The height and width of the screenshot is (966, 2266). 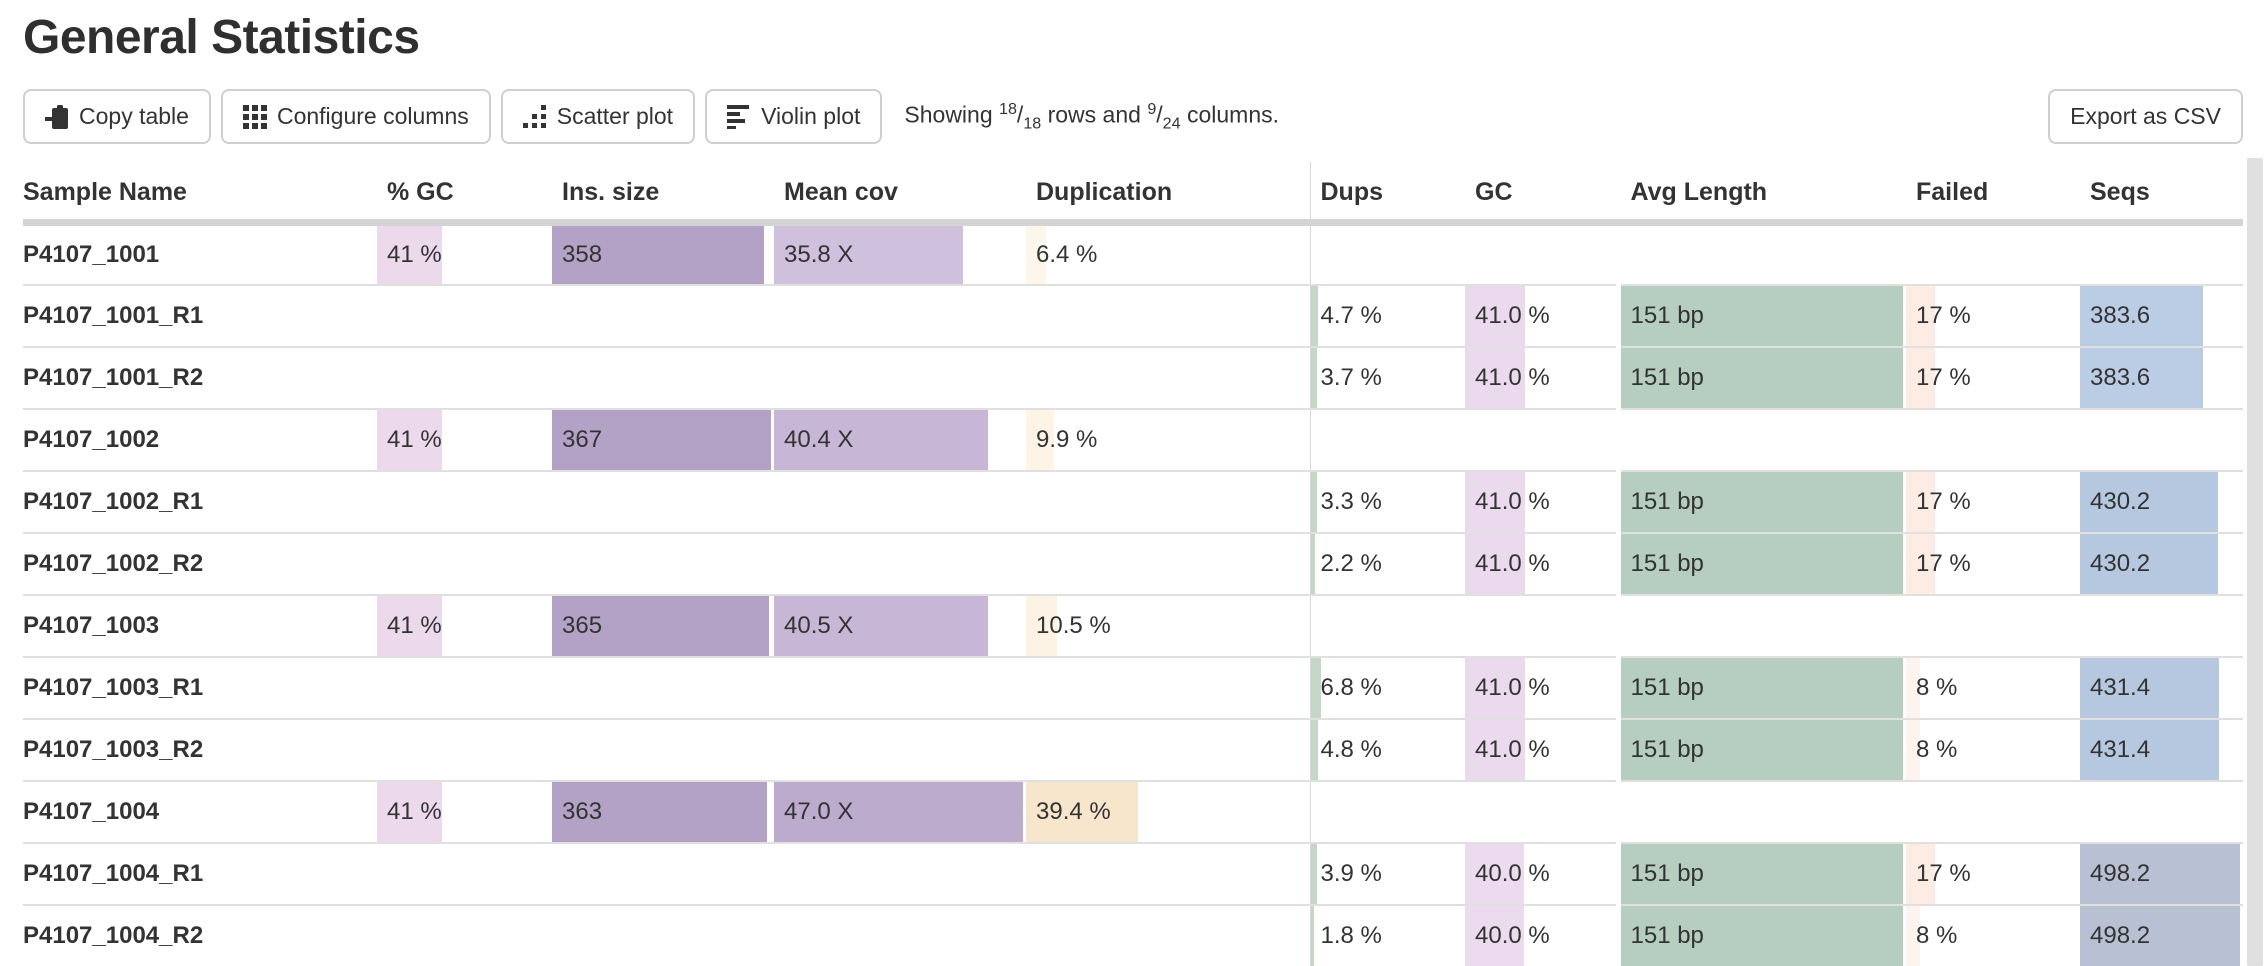 I want to click on column-header-mean_cov: Mean cov, so click(x=900, y=194).